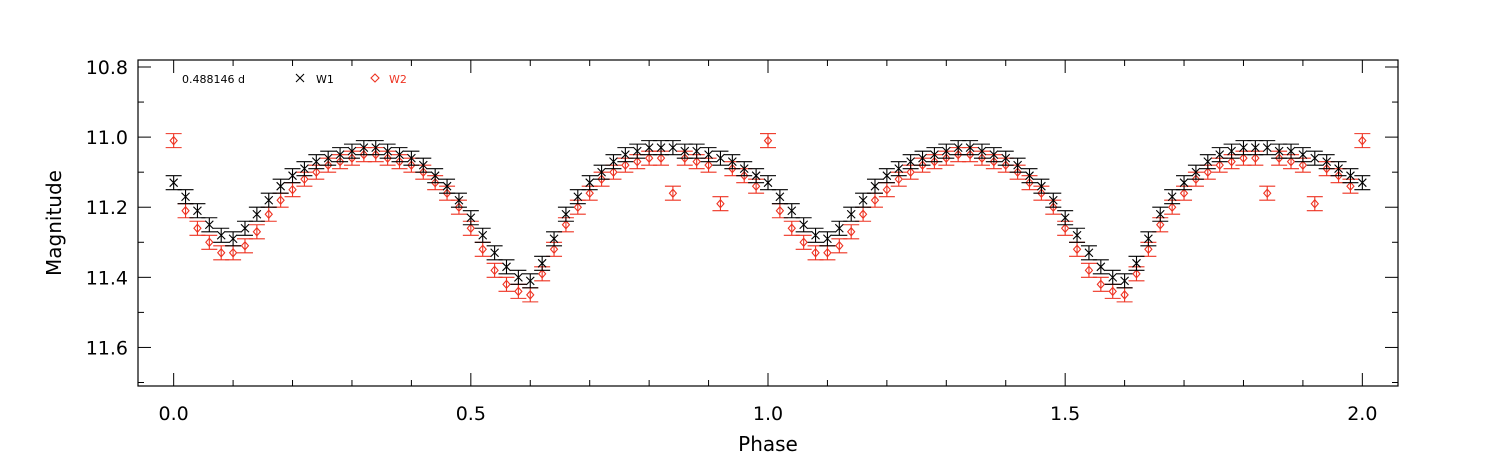  Describe the element at coordinates (768, 414) in the screenshot. I see `x-tick-label: 1.0` at that location.